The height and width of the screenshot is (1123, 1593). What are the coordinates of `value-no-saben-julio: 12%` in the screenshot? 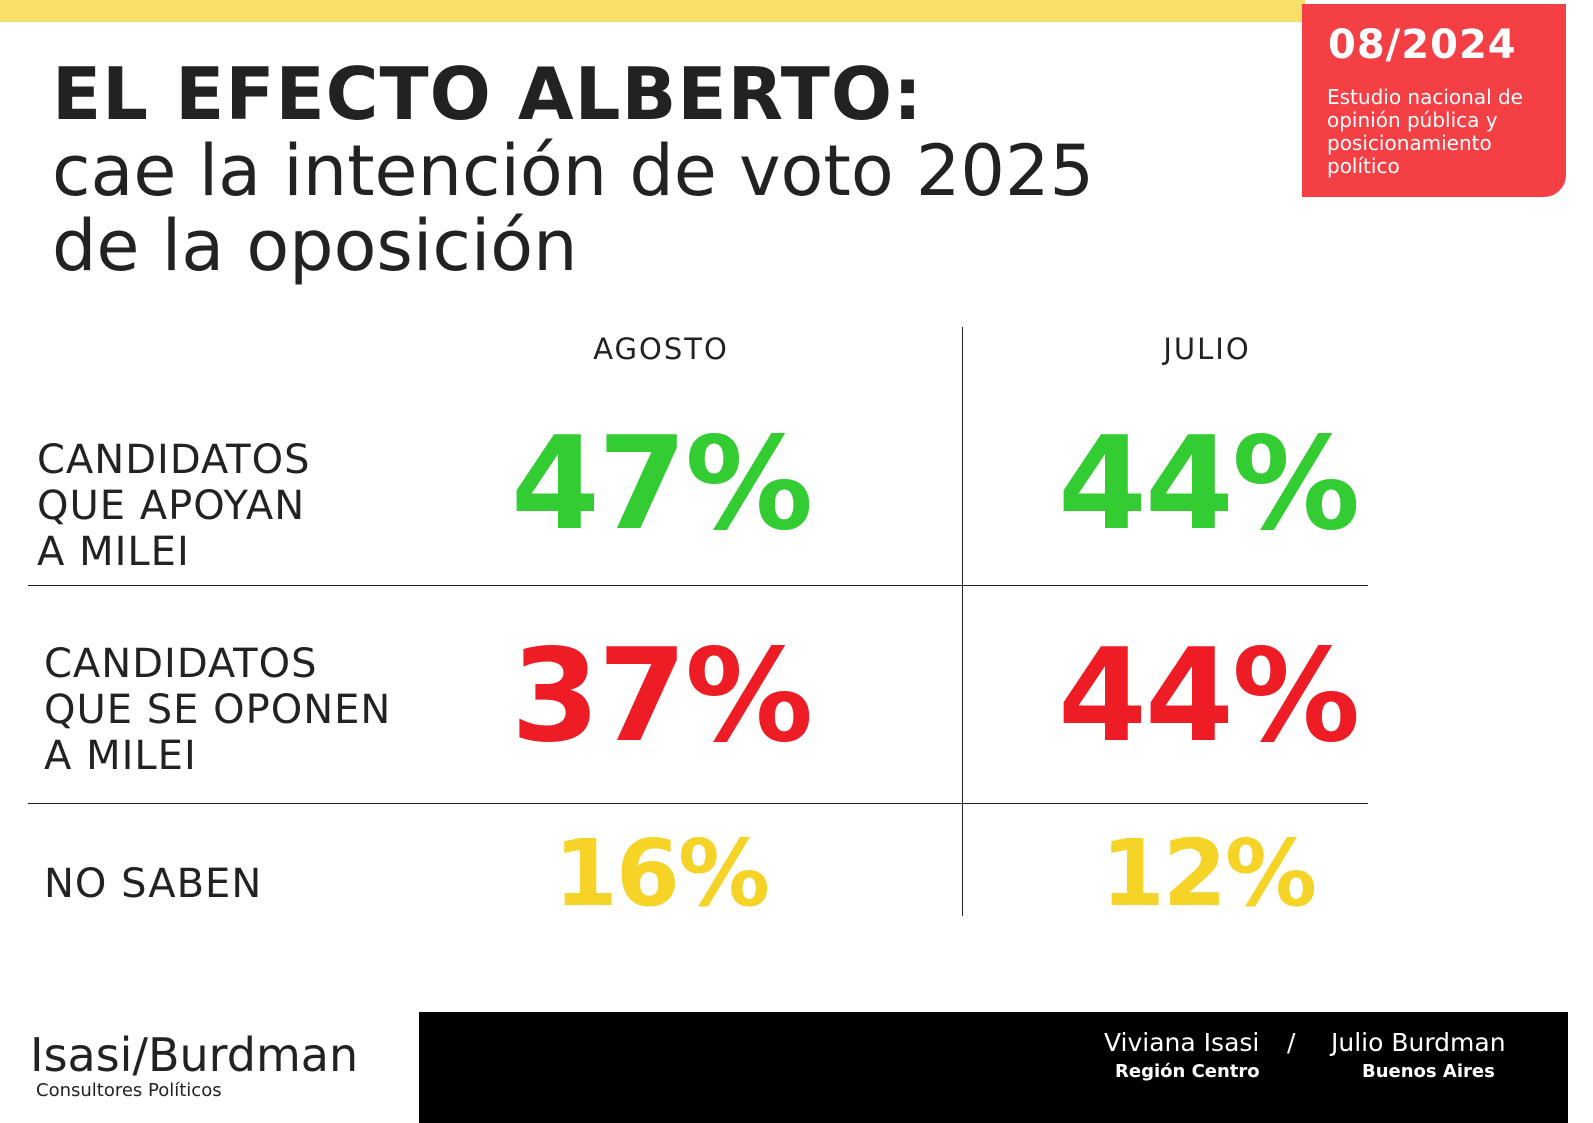 It's located at (1208, 873).